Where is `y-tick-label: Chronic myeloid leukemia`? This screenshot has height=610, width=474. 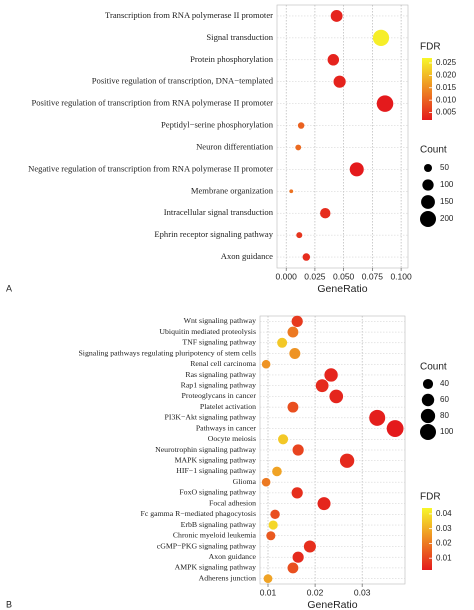 y-tick-label: Chronic myeloid leukemia is located at coordinates (215, 535).